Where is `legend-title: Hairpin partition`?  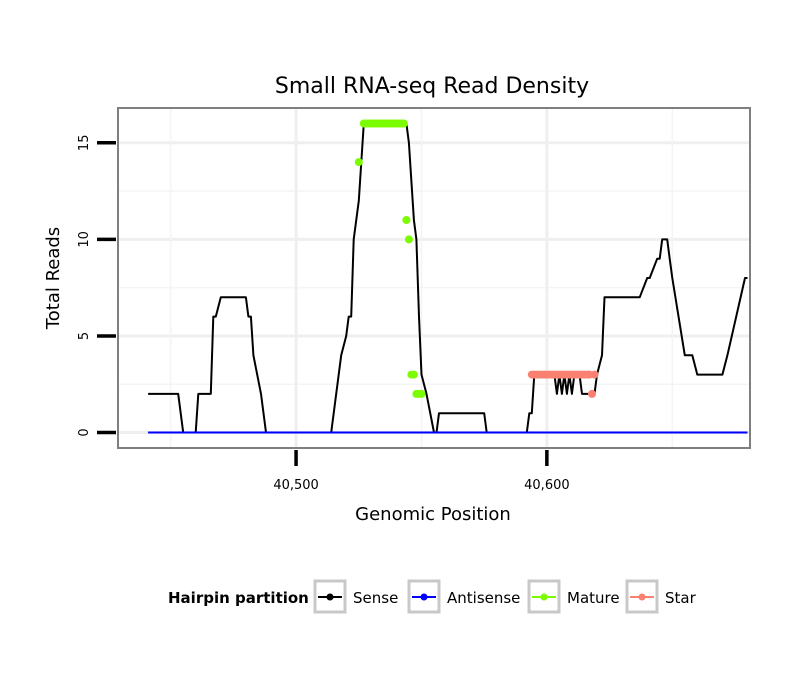
legend-title: Hairpin partition is located at coordinates (238, 598).